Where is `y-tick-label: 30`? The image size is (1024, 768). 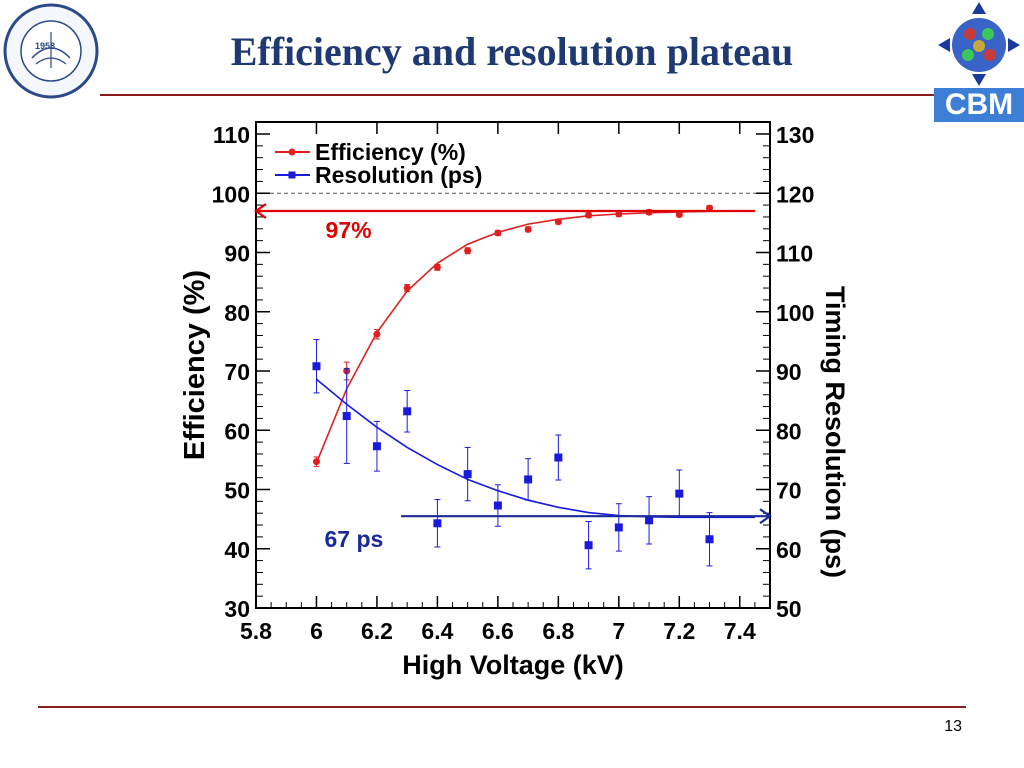 y-tick-label: 30 is located at coordinates (237, 609).